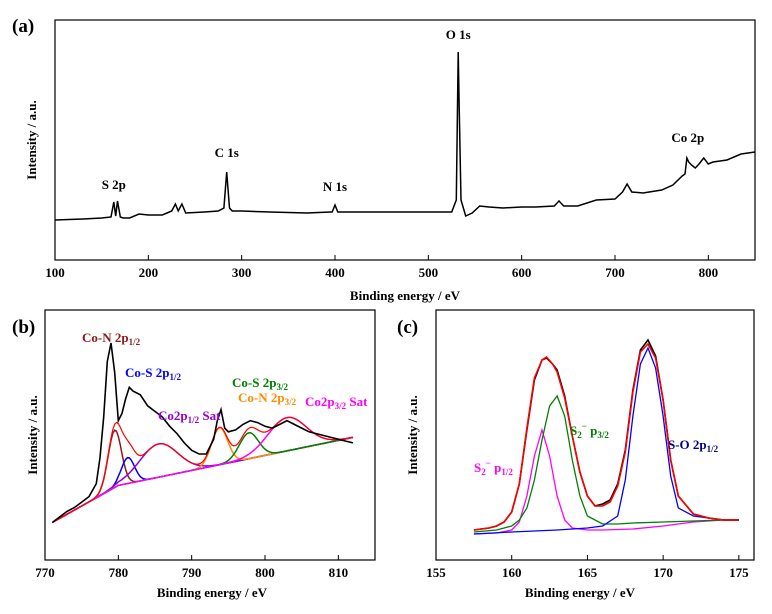 The image size is (772, 614). I want to click on panel-c-xtick-label: 165, so click(588, 572).